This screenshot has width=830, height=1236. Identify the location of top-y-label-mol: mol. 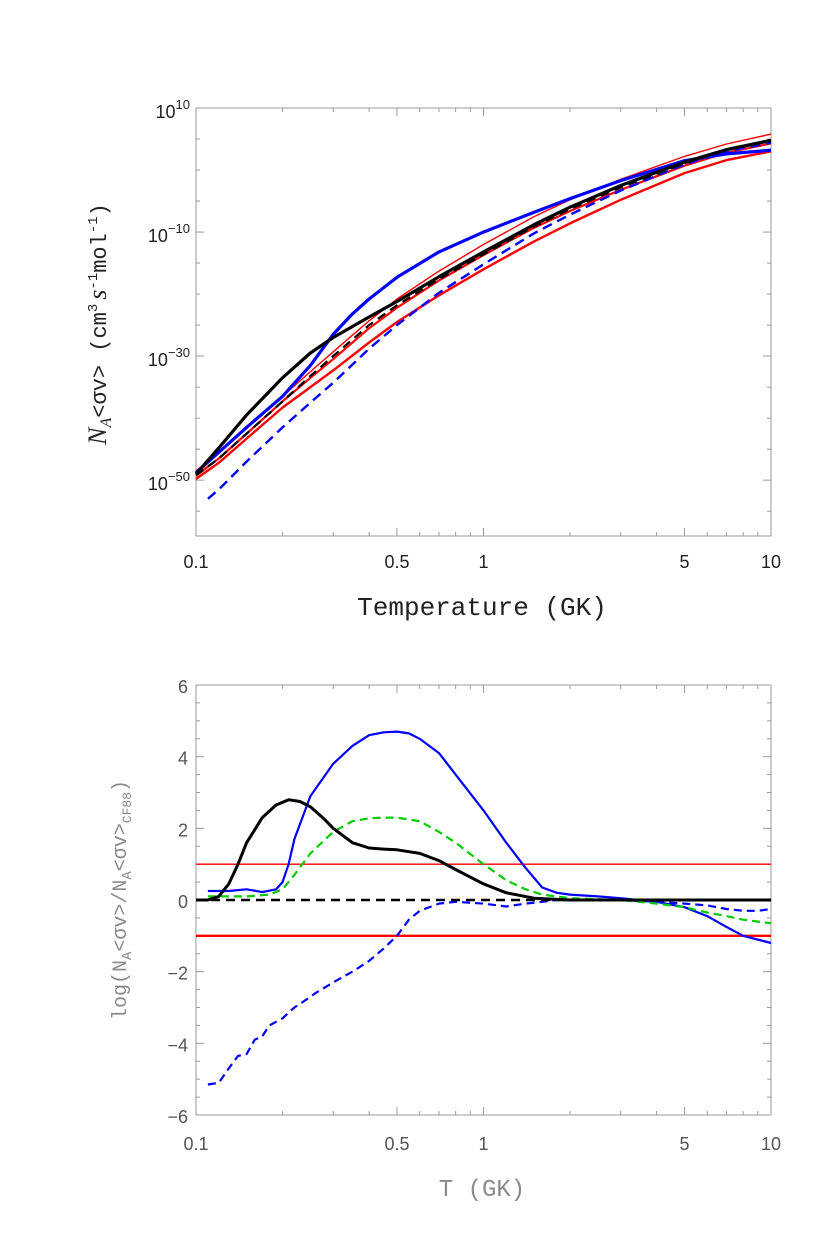
(100, 253).